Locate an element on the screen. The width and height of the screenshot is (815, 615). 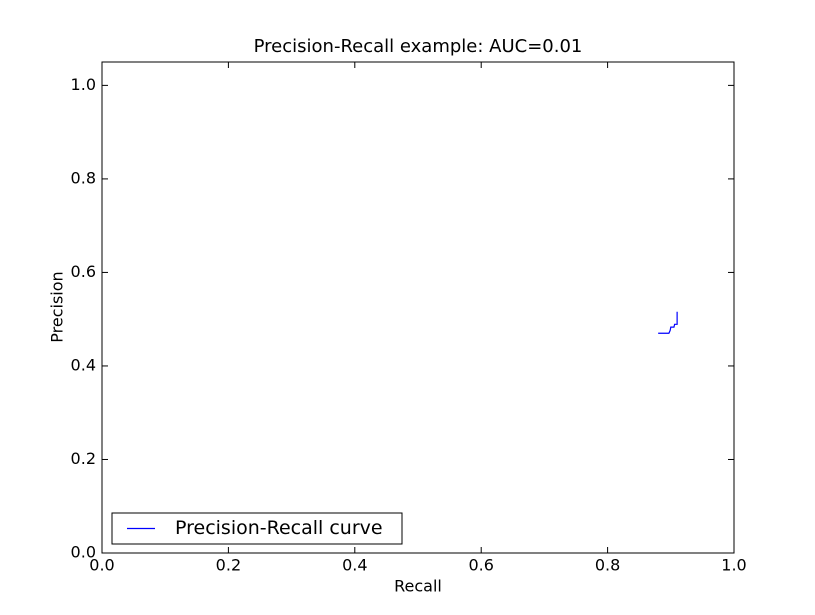
y-tick-label: 0.6 is located at coordinates (83, 271).